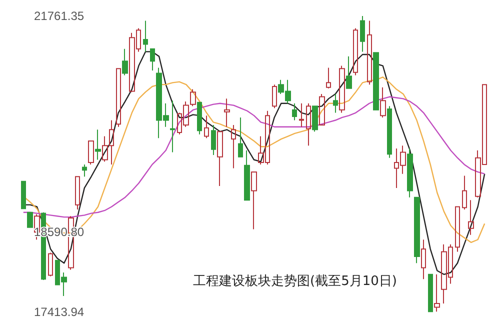 The width and height of the screenshot is (500, 328). I want to click on y-tick-label: 21761.35, so click(59, 16).